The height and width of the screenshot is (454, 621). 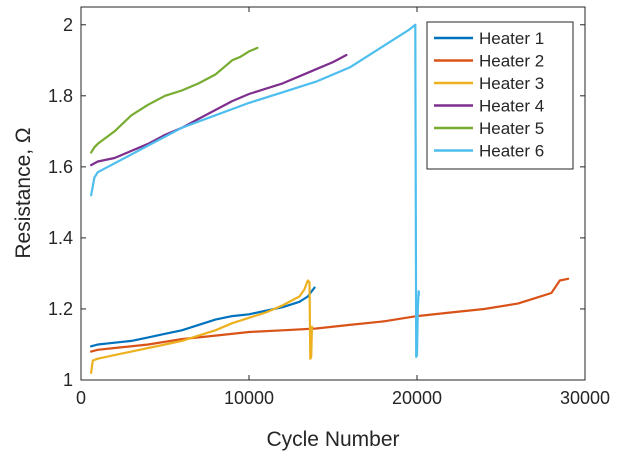 What do you see at coordinates (332, 439) in the screenshot?
I see `x-axis-label: Cycle Number` at bounding box center [332, 439].